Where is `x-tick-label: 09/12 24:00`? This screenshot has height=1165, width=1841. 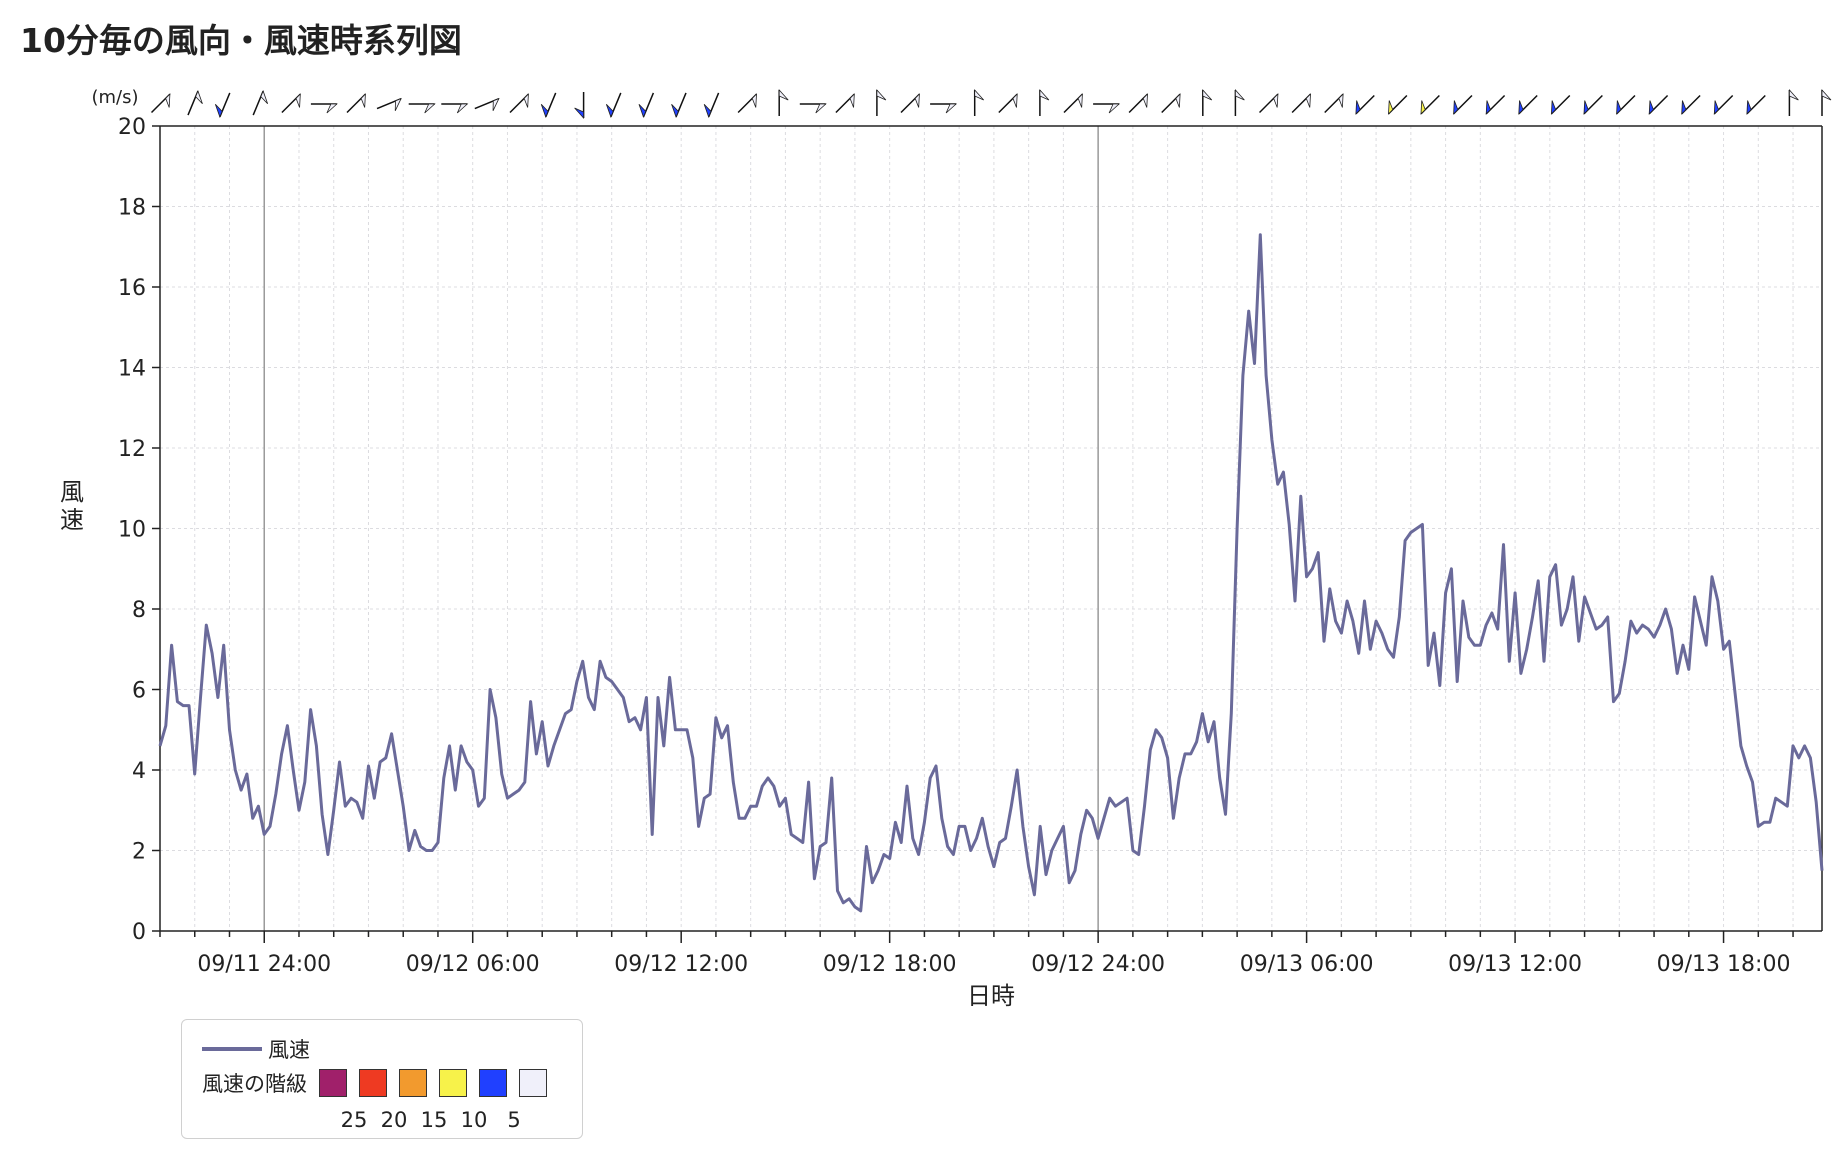
x-tick-label: 09/12 24:00 is located at coordinates (1098, 964).